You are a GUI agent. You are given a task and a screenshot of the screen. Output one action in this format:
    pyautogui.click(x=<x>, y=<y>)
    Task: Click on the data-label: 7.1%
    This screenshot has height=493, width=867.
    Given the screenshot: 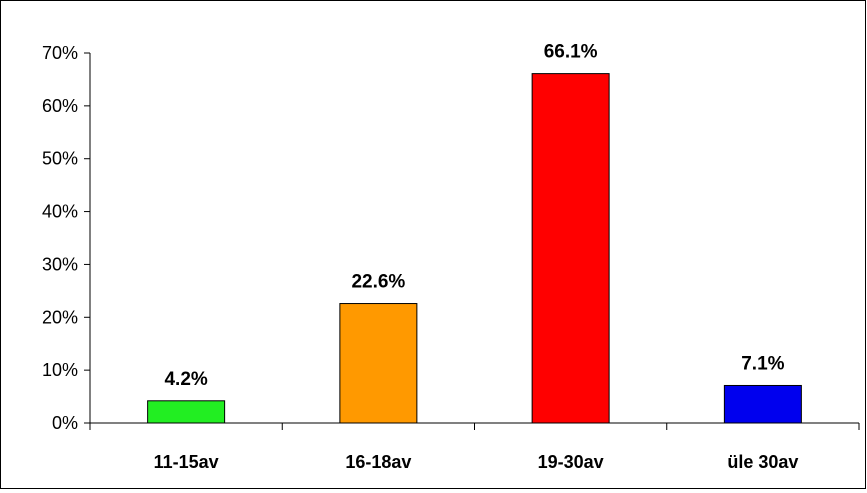 What is the action you would take?
    pyautogui.click(x=762, y=363)
    